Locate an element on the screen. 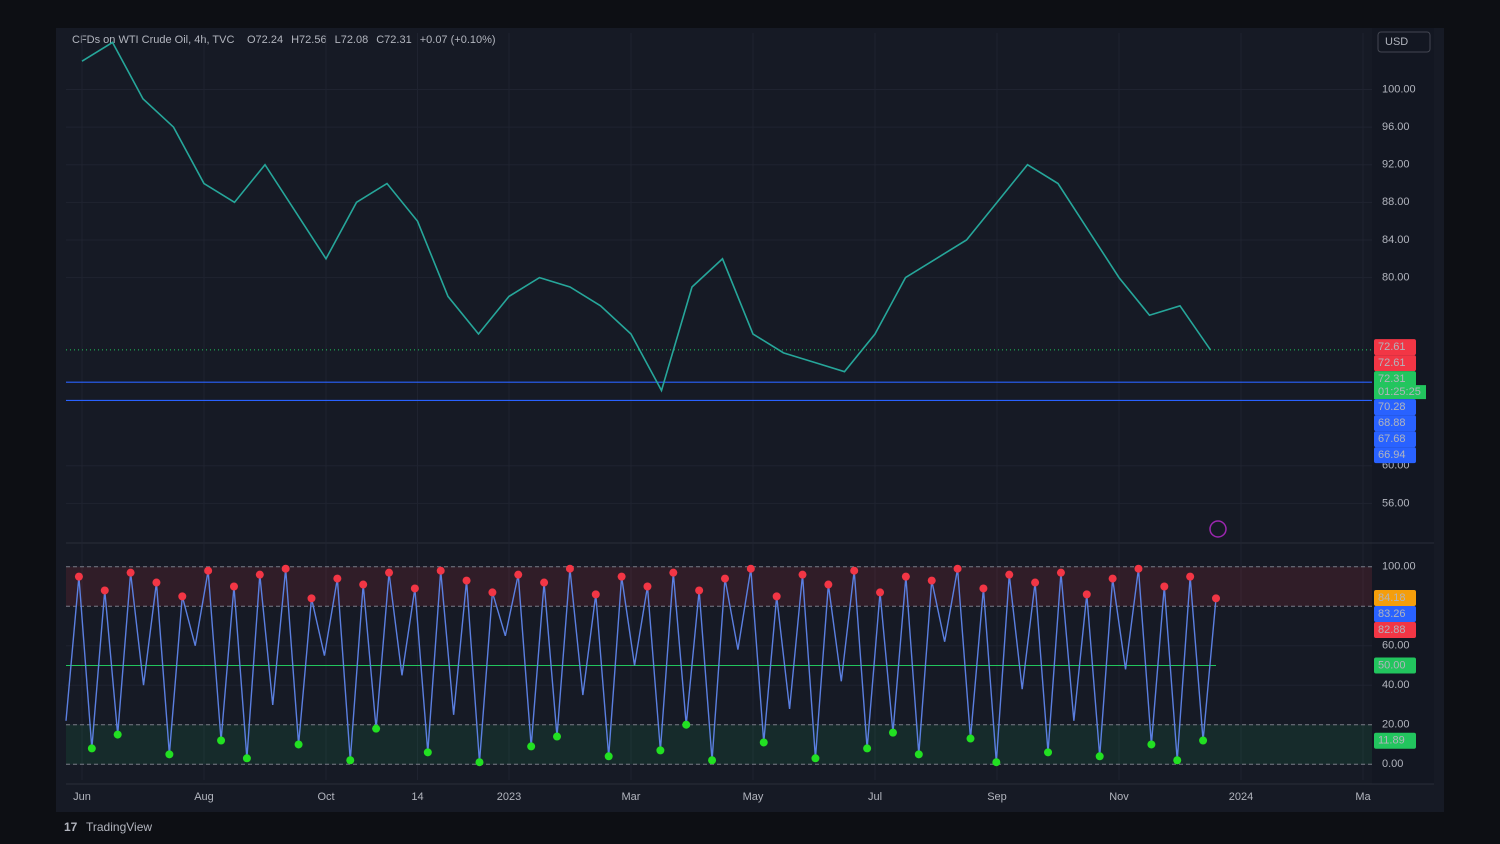 This screenshot has width=1500, height=844. x-tick-label: Sep is located at coordinates (997, 797).